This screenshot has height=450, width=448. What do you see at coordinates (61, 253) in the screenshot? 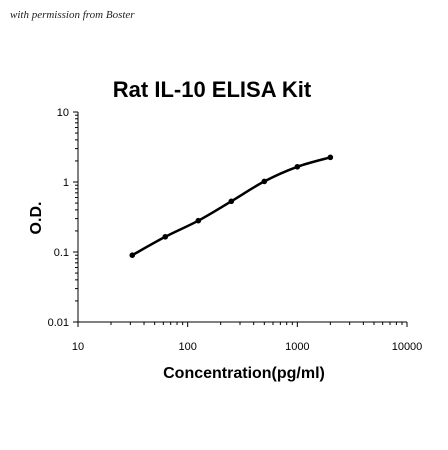
I see `y-tick-label: 0.1` at bounding box center [61, 253].